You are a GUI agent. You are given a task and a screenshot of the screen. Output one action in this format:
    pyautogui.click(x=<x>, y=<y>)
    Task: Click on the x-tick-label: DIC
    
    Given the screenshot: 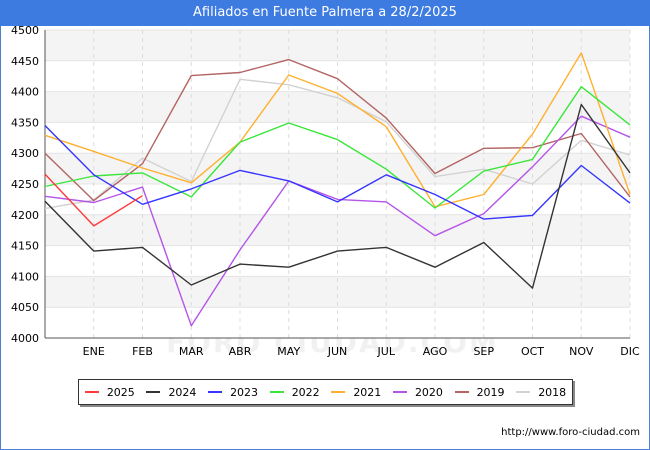 What is the action you would take?
    pyautogui.click(x=630, y=351)
    